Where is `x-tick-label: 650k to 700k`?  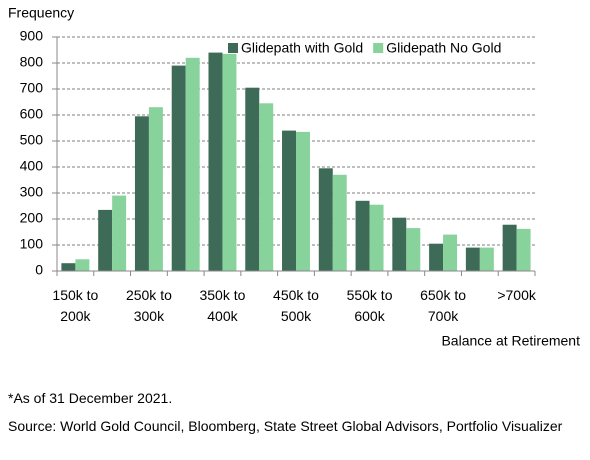 x-tick-label: 650k to 700k is located at coordinates (443, 305).